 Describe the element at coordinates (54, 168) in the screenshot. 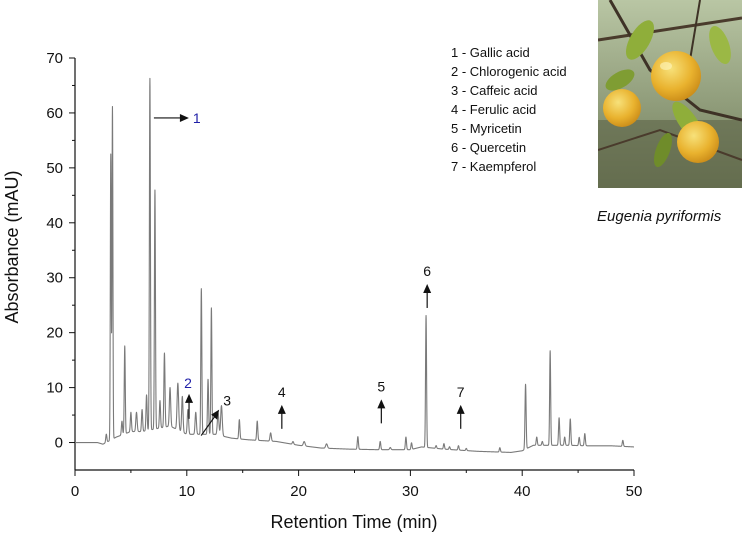

I see `y-tick-label: 50` at that location.